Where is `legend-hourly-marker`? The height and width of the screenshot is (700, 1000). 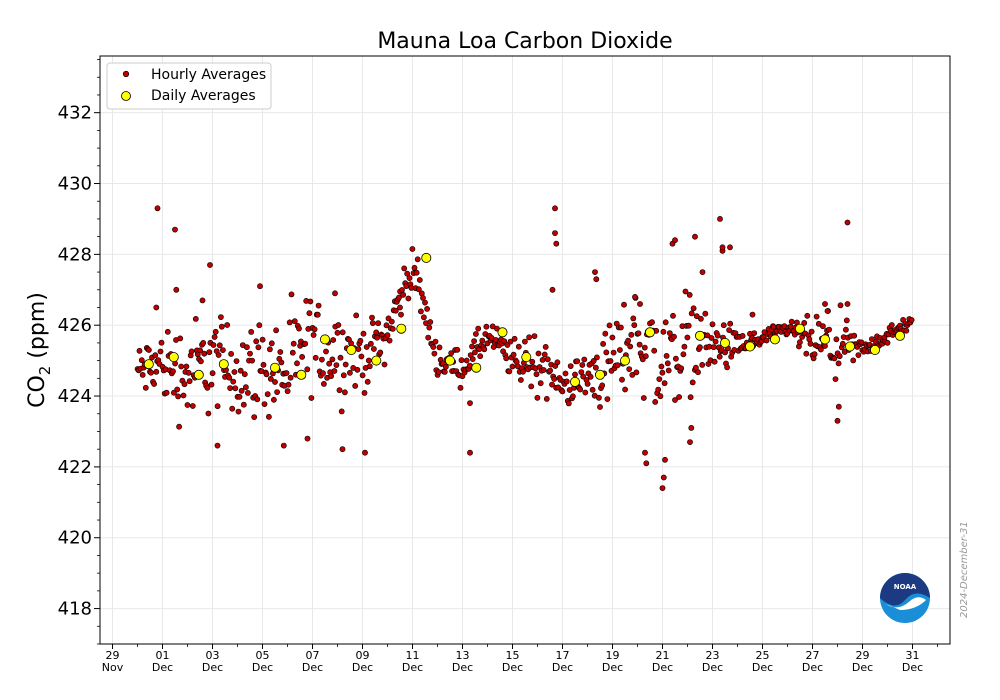
legend-hourly-marker is located at coordinates (126, 74).